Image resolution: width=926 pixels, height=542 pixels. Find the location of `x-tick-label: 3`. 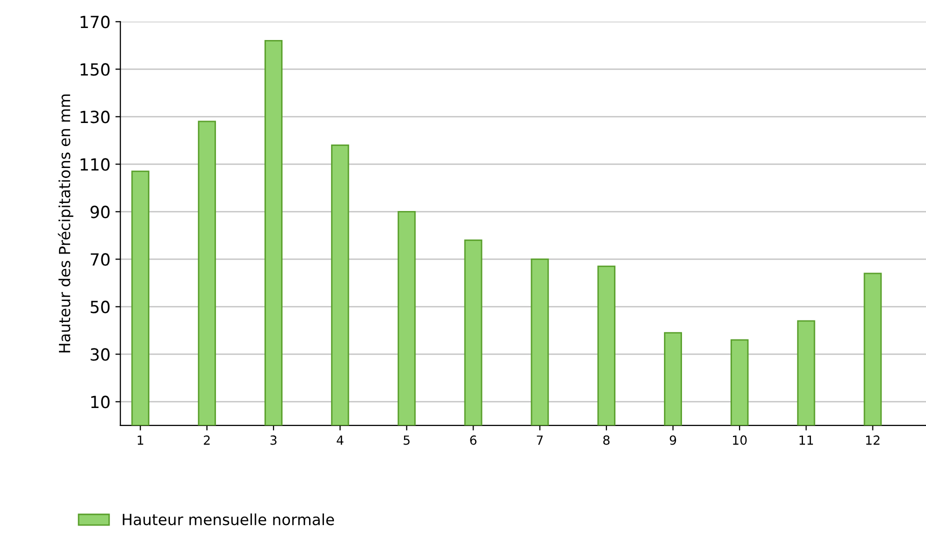

x-tick-label: 3 is located at coordinates (273, 440).